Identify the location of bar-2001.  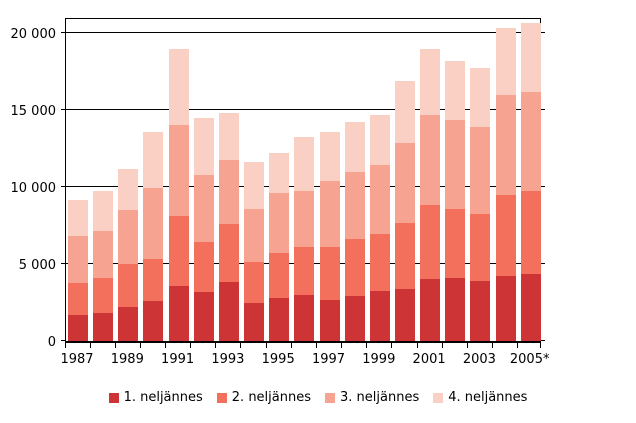
(430, 195).